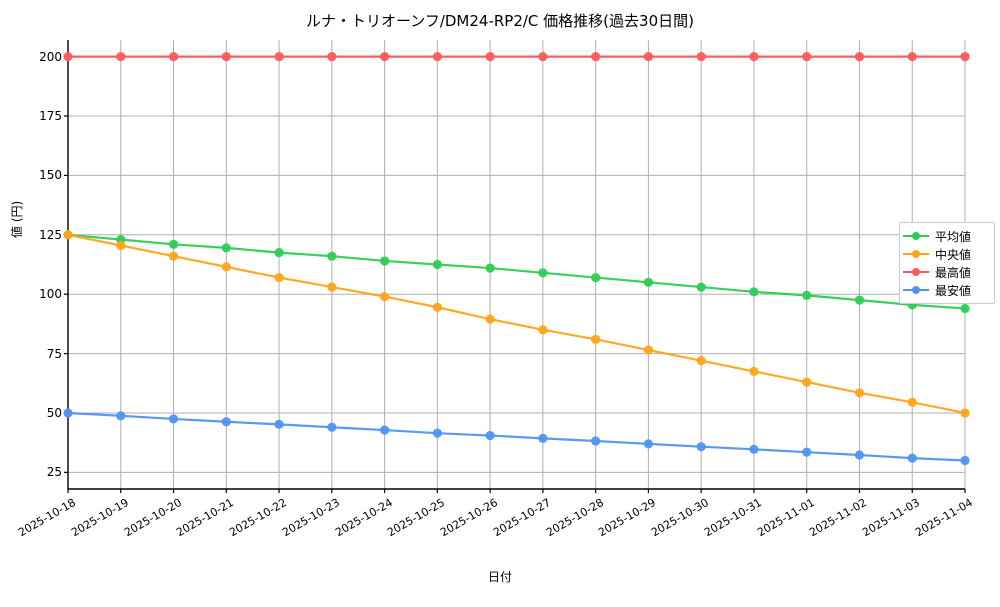  Describe the element at coordinates (499, 577) in the screenshot. I see `x-axis-label: 日付` at that location.